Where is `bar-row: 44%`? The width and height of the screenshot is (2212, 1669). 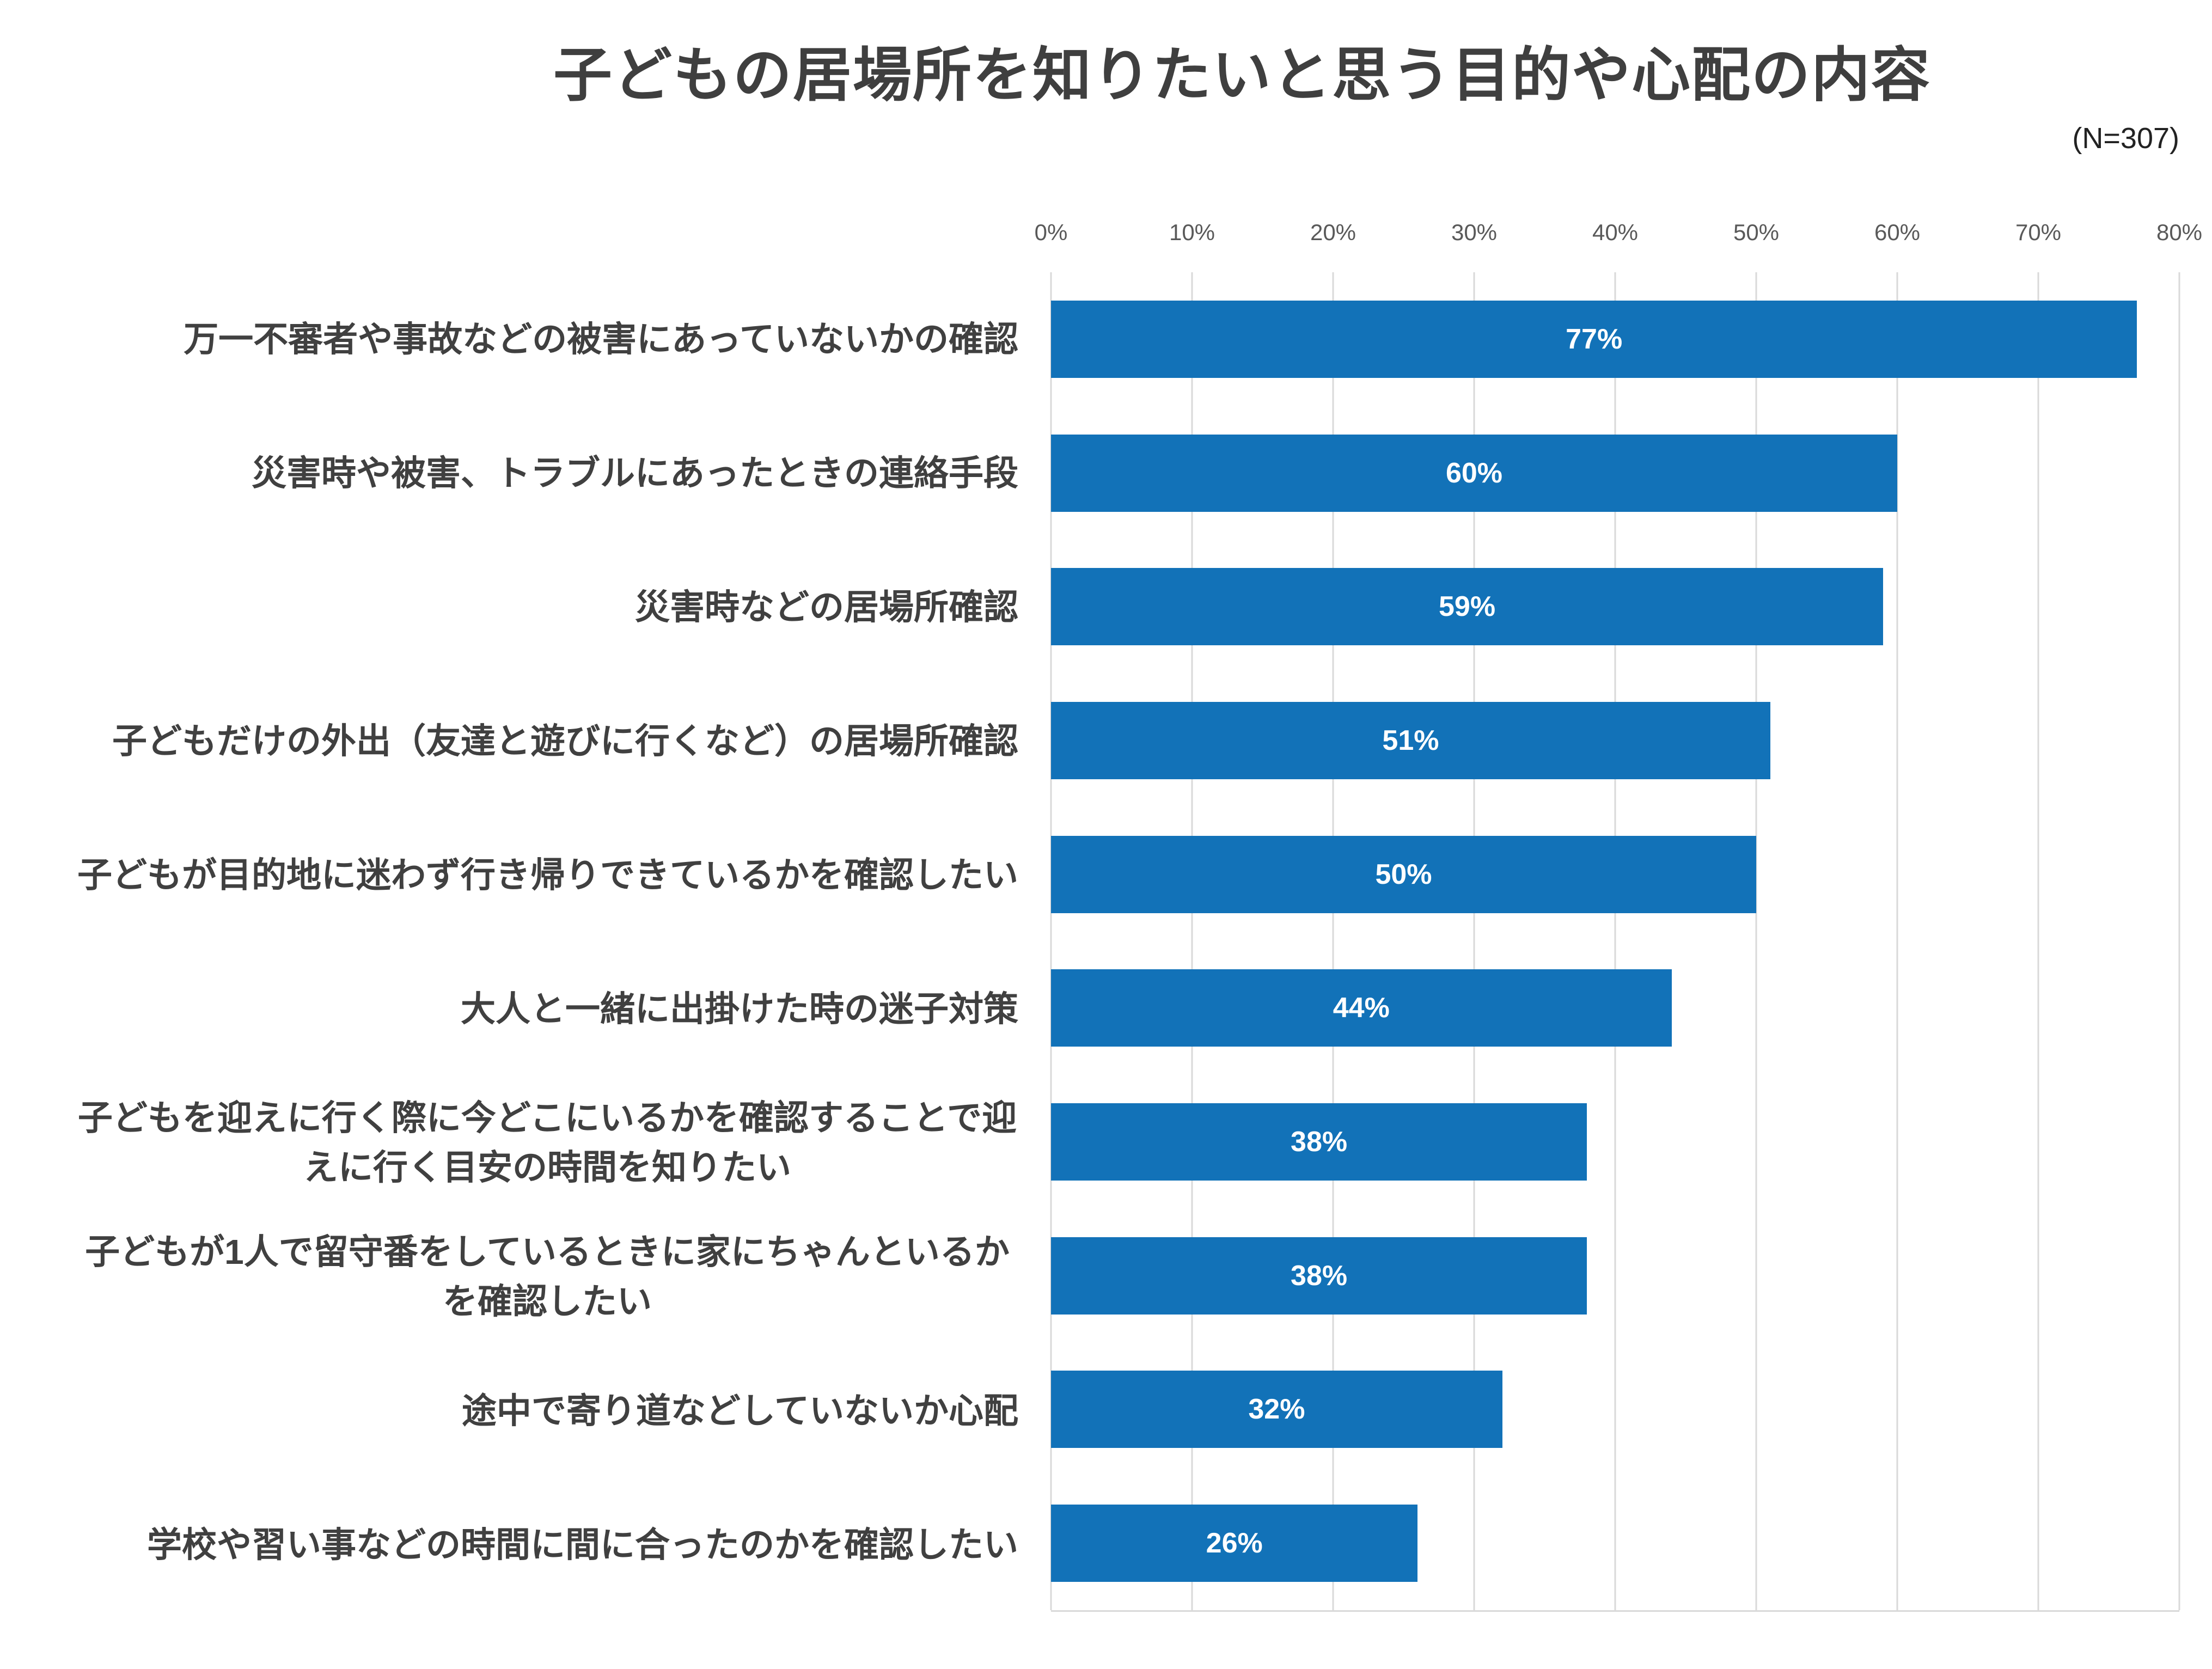 bar-row: 44% is located at coordinates (1615, 1008).